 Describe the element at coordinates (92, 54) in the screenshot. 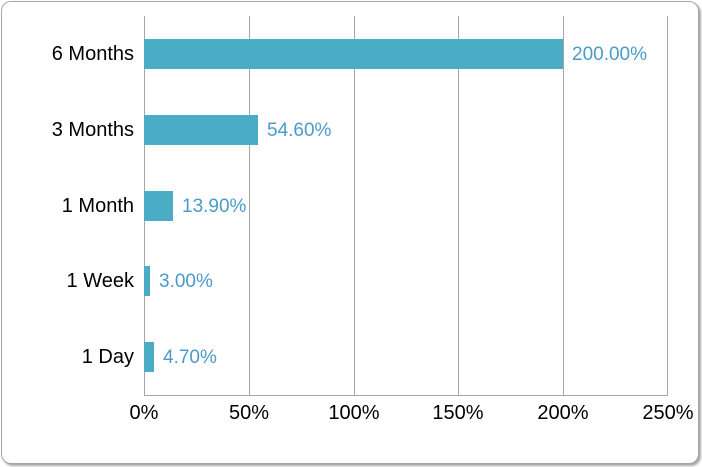

I see `y-axis-category-label: 6 Months` at that location.